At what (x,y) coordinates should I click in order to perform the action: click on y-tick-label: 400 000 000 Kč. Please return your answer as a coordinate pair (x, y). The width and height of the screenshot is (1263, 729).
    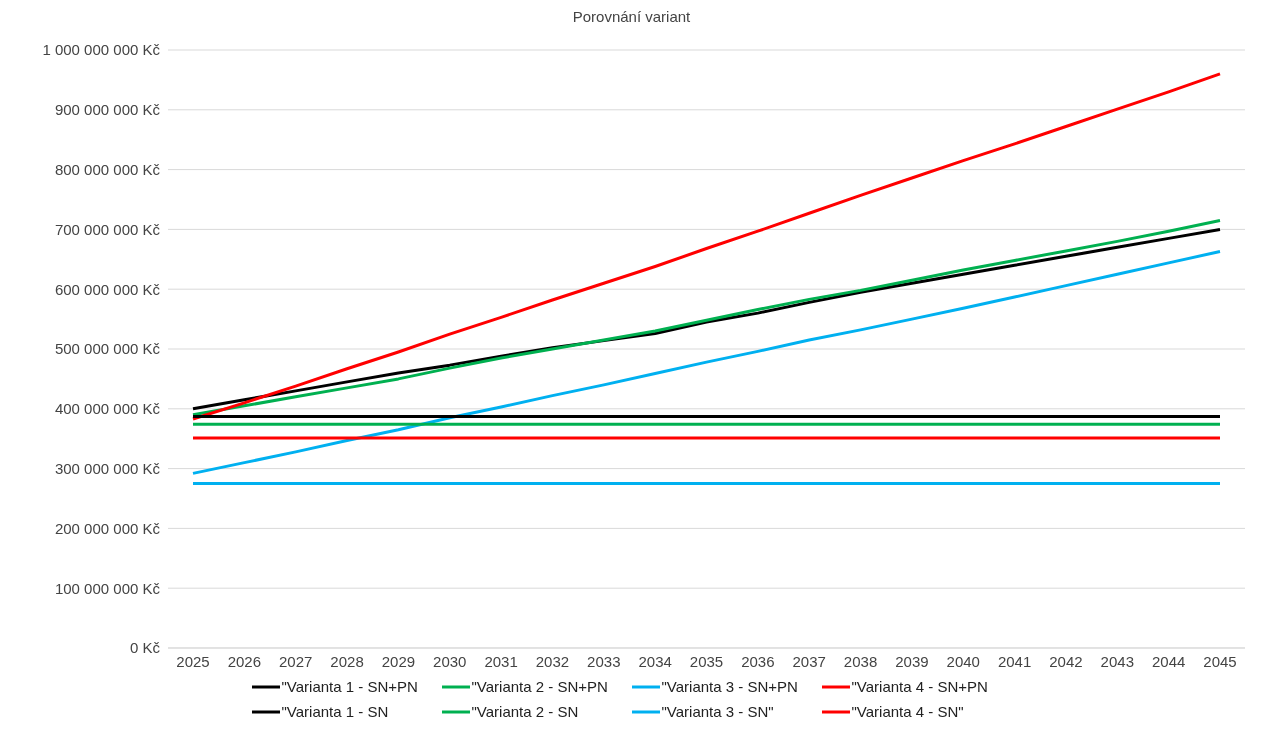
    Looking at the image, I should click on (107, 409).